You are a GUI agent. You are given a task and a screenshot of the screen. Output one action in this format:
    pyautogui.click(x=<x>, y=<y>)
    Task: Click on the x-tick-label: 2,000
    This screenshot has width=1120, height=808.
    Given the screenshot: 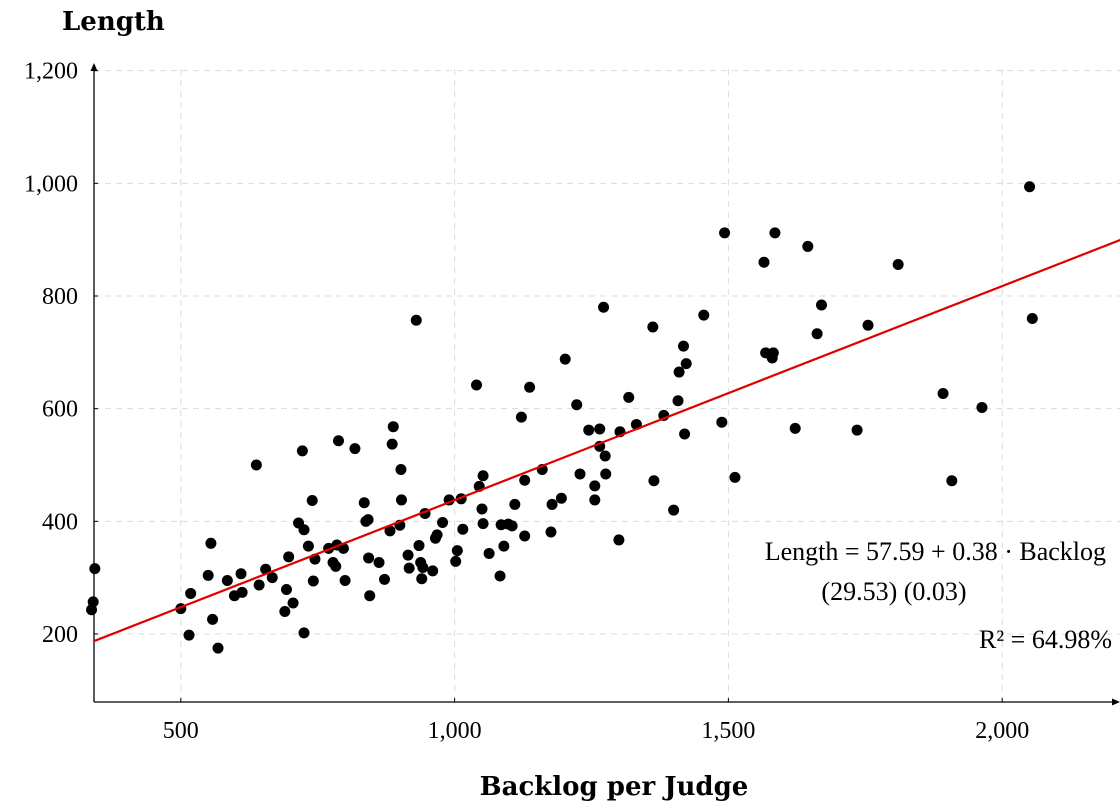 What is the action you would take?
    pyautogui.click(x=1002, y=731)
    